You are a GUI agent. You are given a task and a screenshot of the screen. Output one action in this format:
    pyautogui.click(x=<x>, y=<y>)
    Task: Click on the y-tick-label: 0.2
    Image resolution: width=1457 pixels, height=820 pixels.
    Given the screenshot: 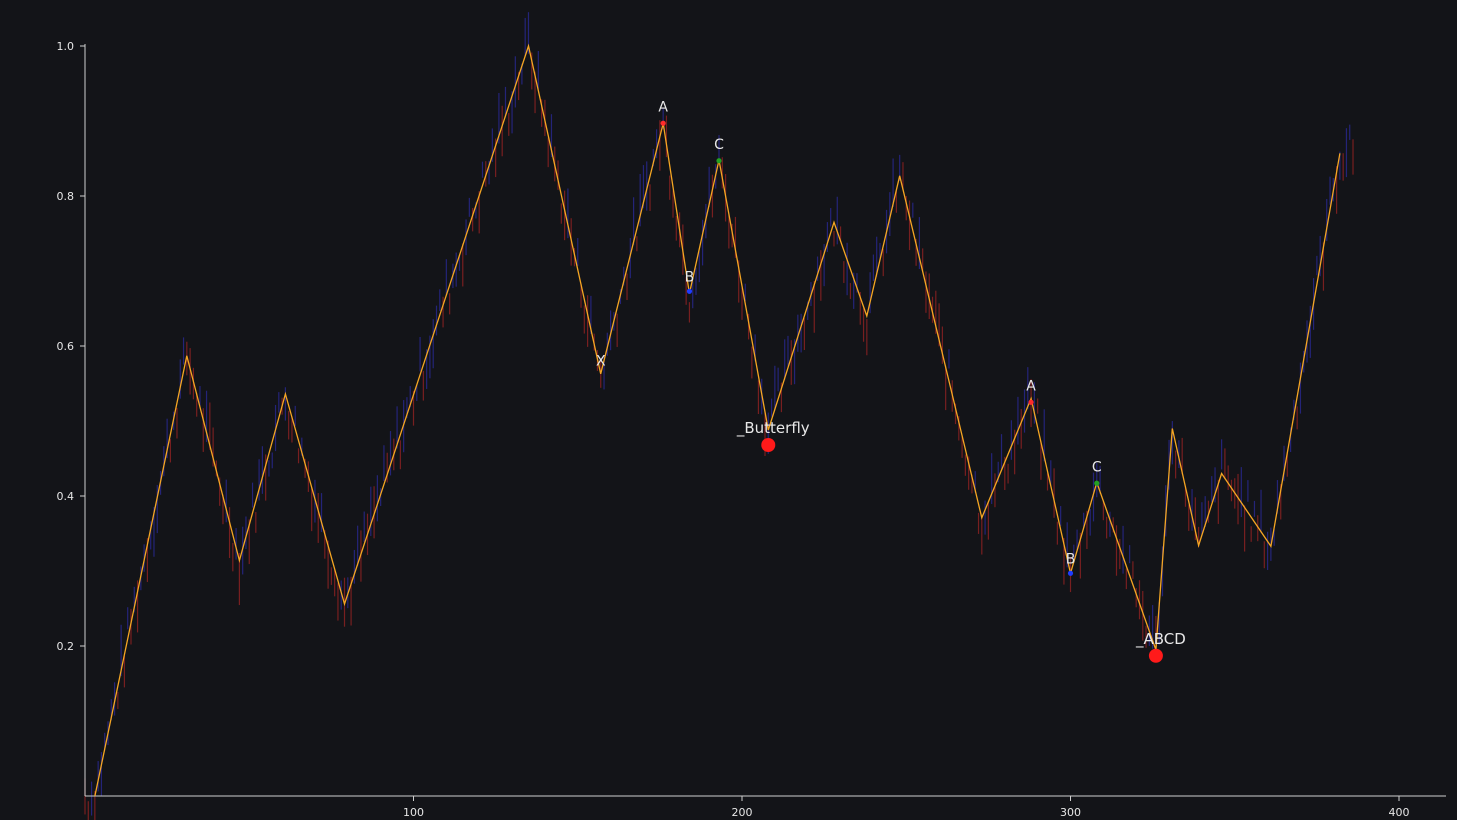 What is the action you would take?
    pyautogui.click(x=66, y=646)
    